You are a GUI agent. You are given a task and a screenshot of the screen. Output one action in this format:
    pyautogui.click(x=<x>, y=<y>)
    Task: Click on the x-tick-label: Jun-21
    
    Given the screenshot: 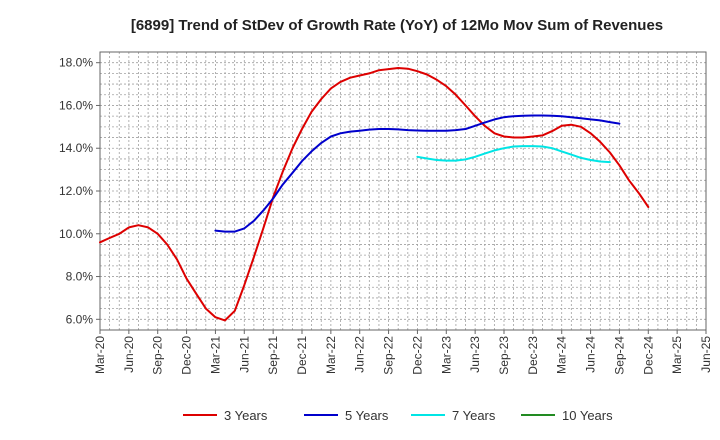 What is the action you would take?
    pyautogui.click(x=244, y=354)
    